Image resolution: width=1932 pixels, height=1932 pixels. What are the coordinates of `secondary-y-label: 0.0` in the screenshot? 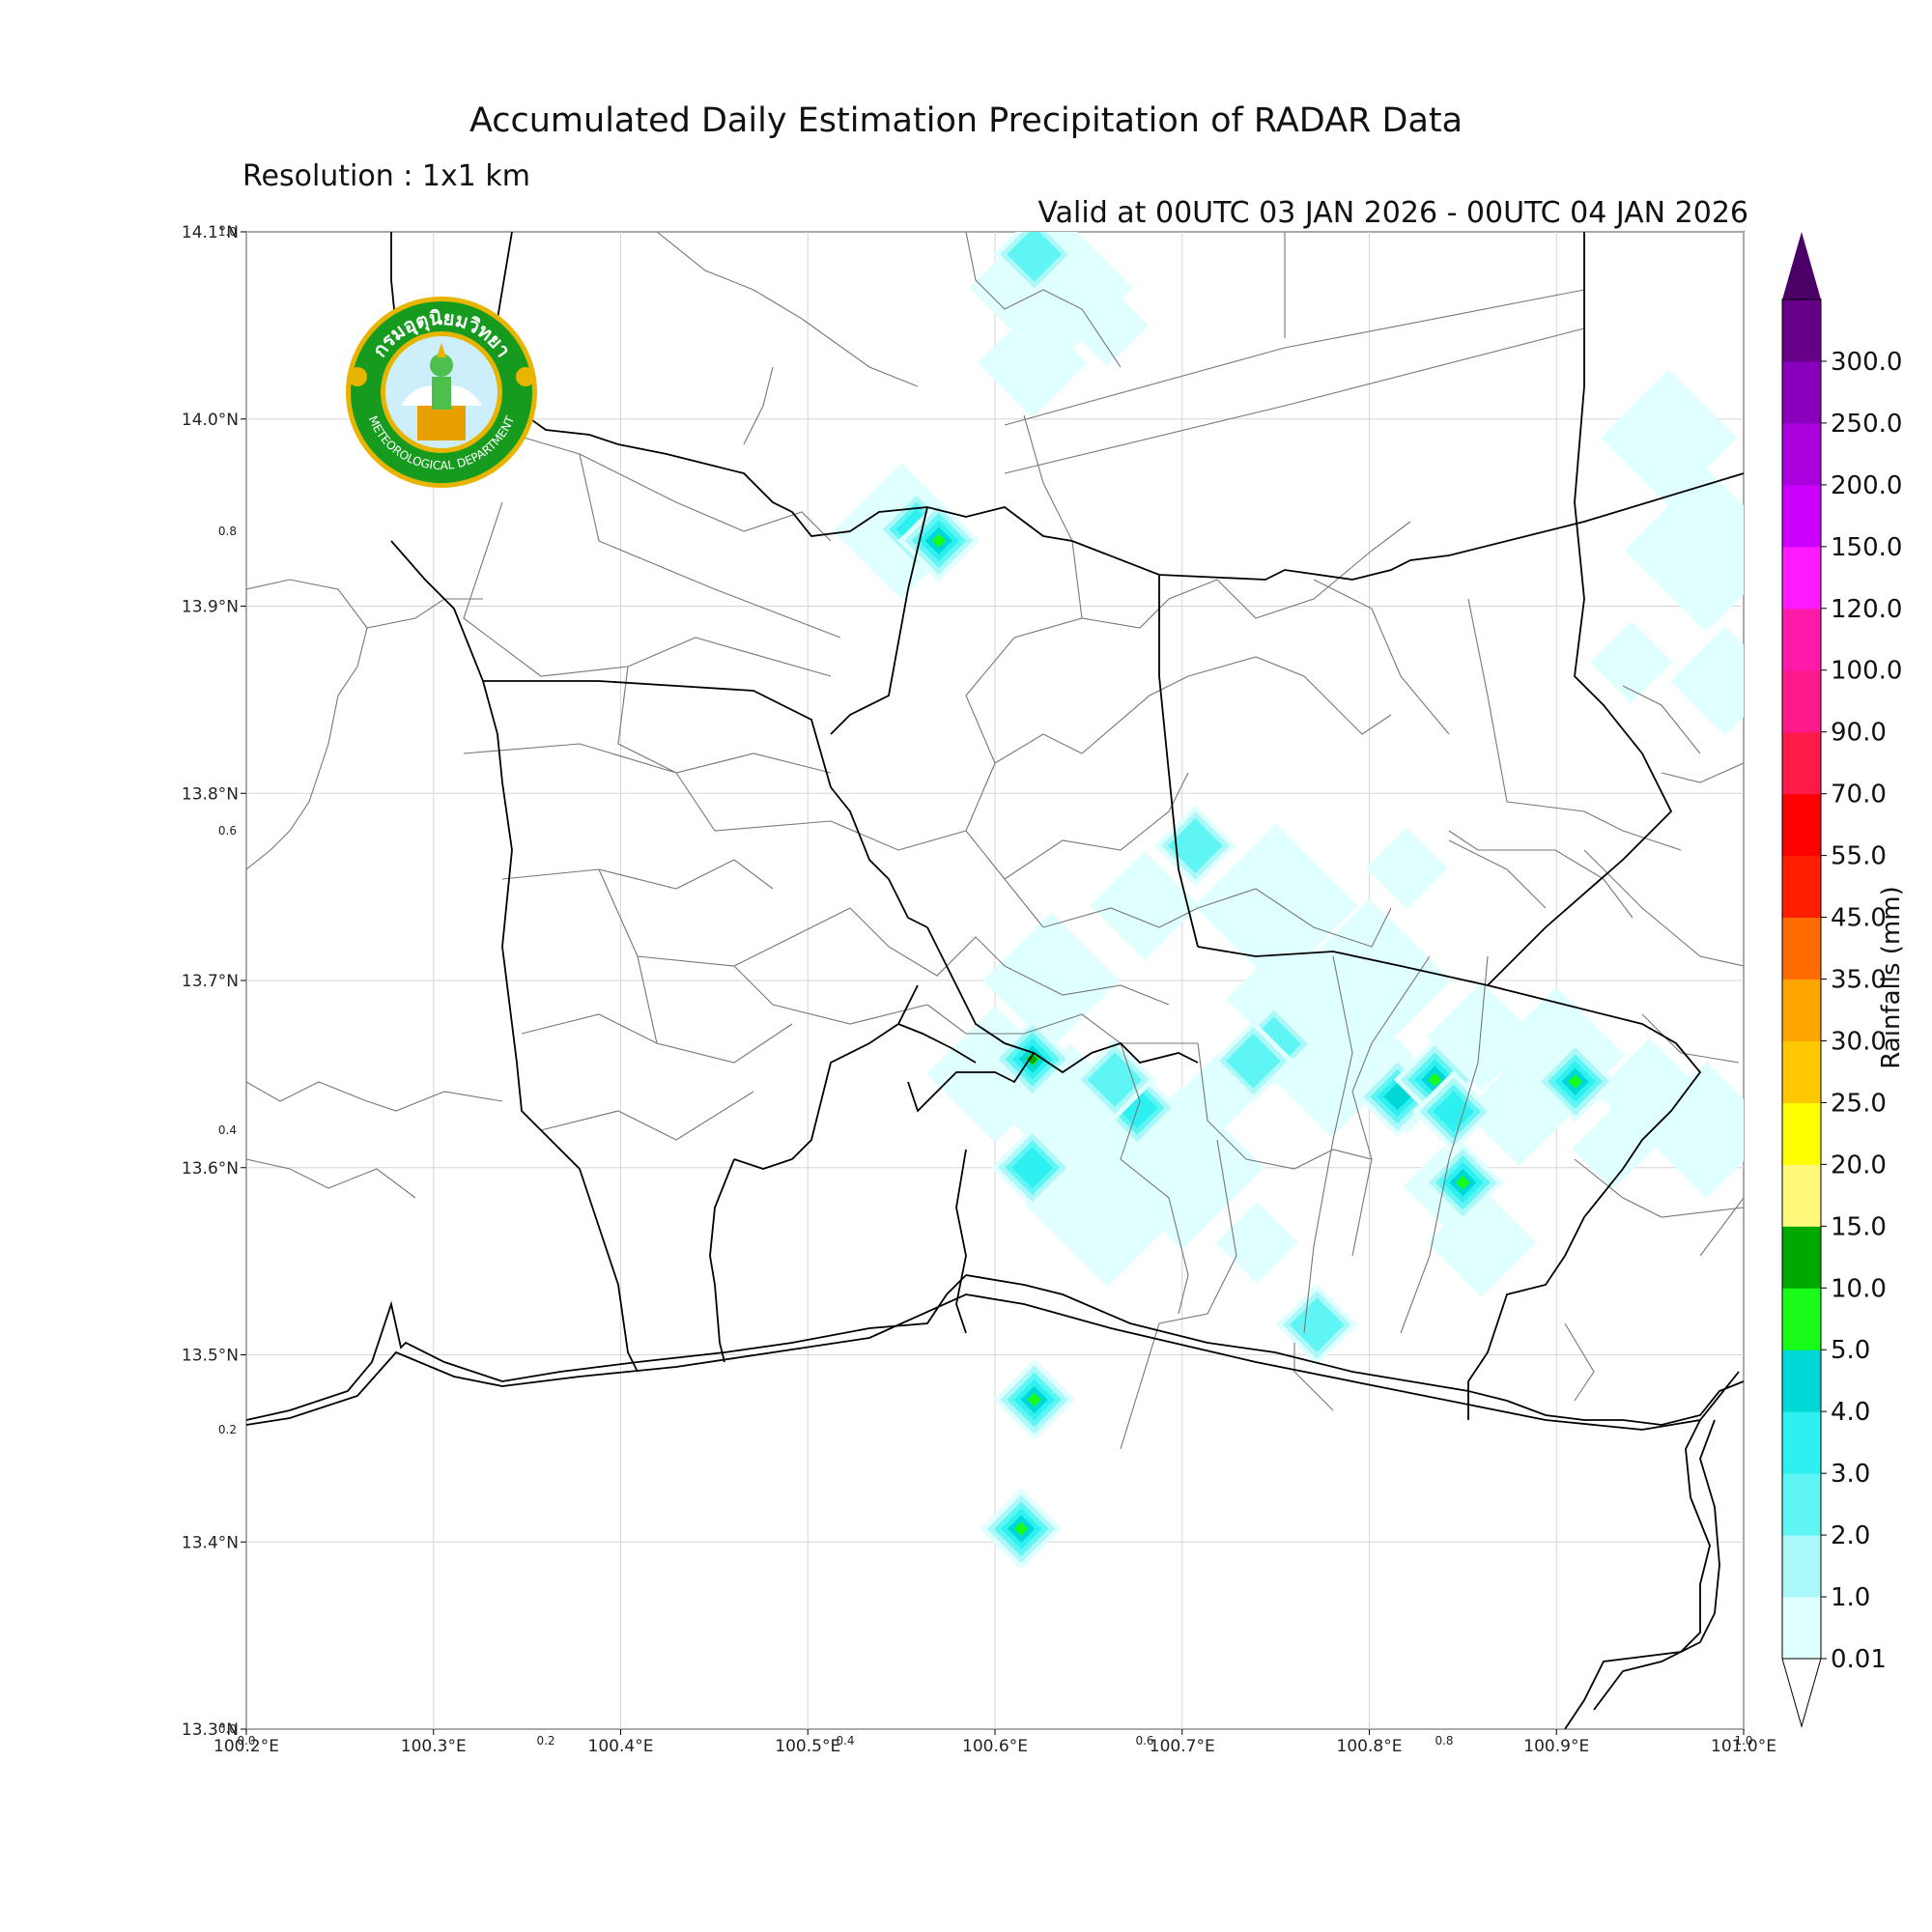 It's located at (227, 1729).